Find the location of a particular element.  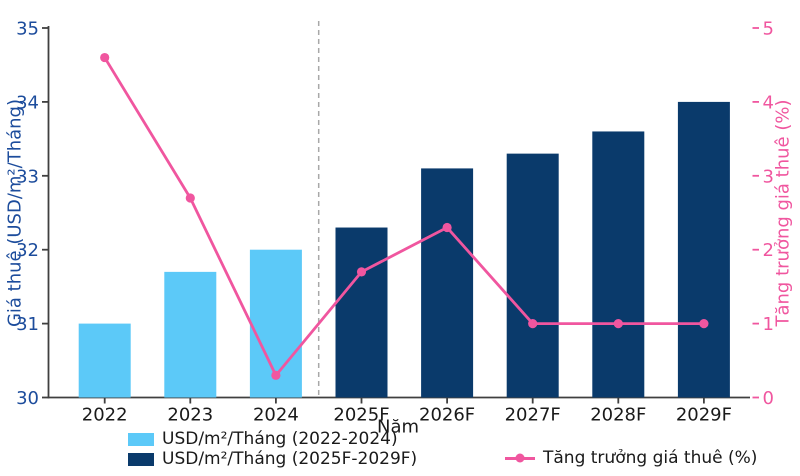

legend-label: Tăng trưởng giá thuê (%) is located at coordinates (650, 458).